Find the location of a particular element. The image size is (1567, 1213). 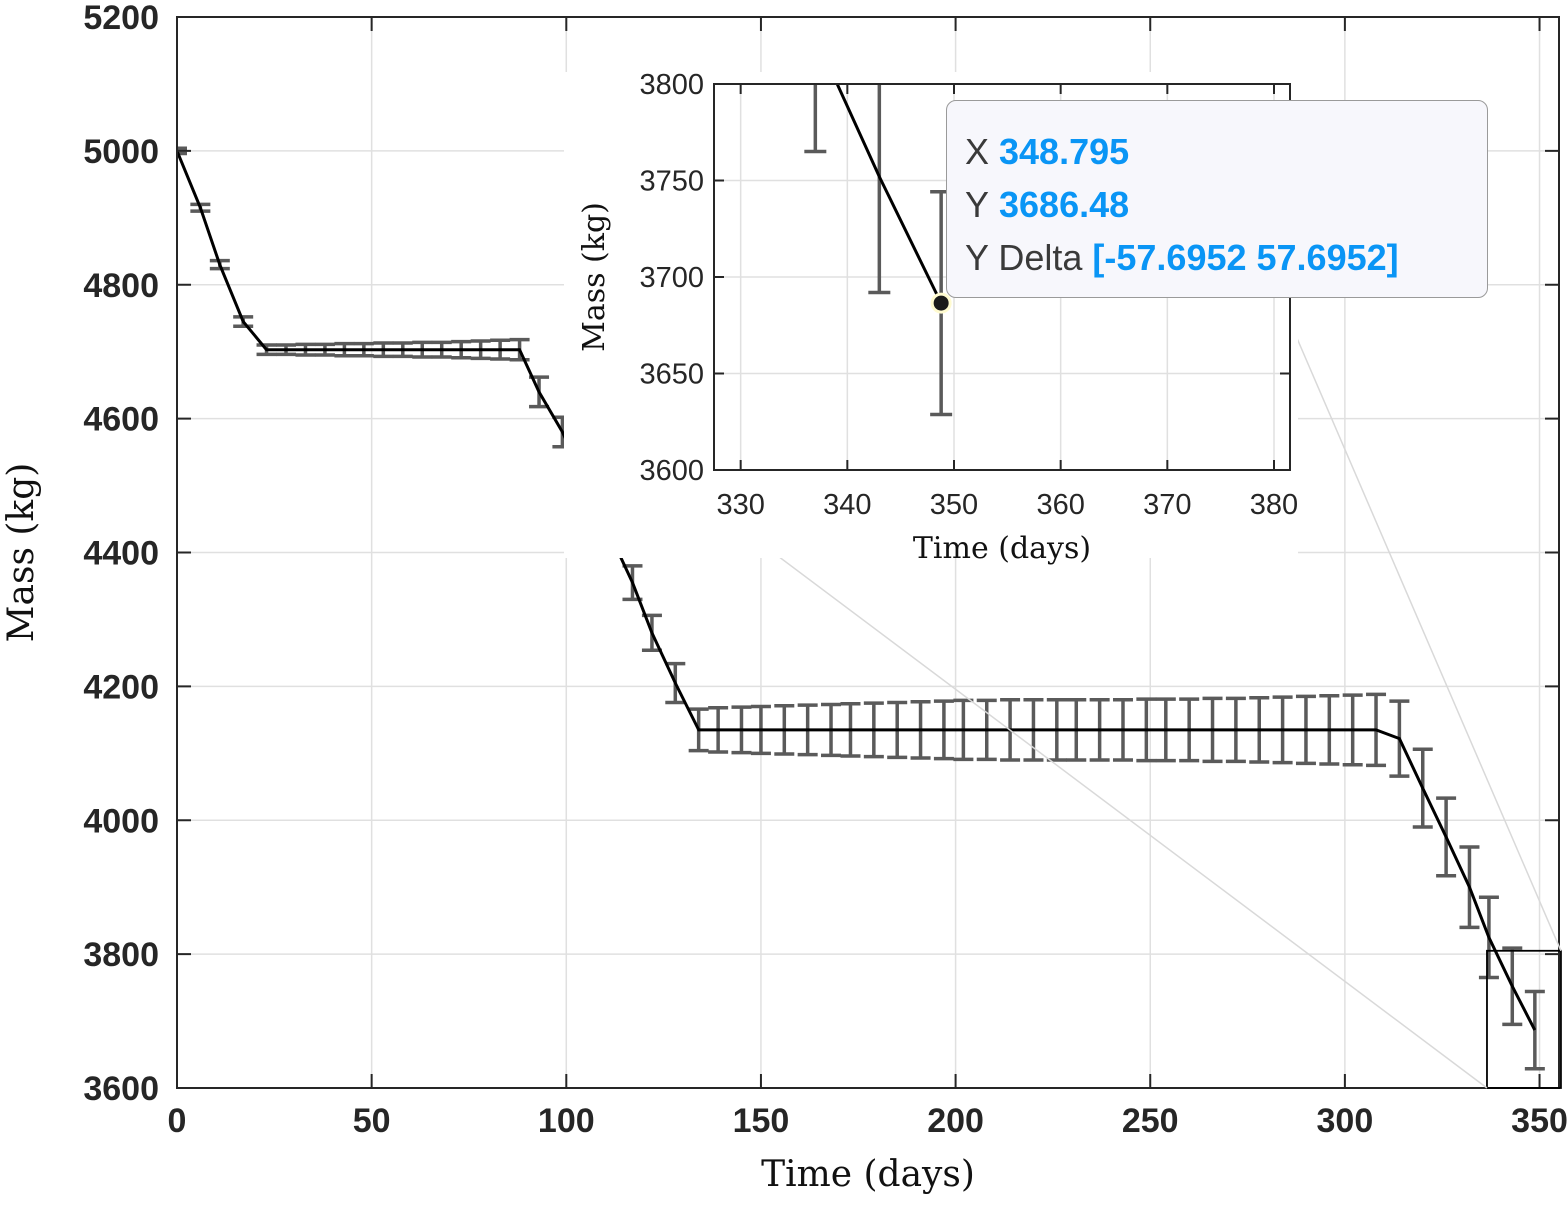

main-x-tick-label: 350 is located at coordinates (1539, 1121).